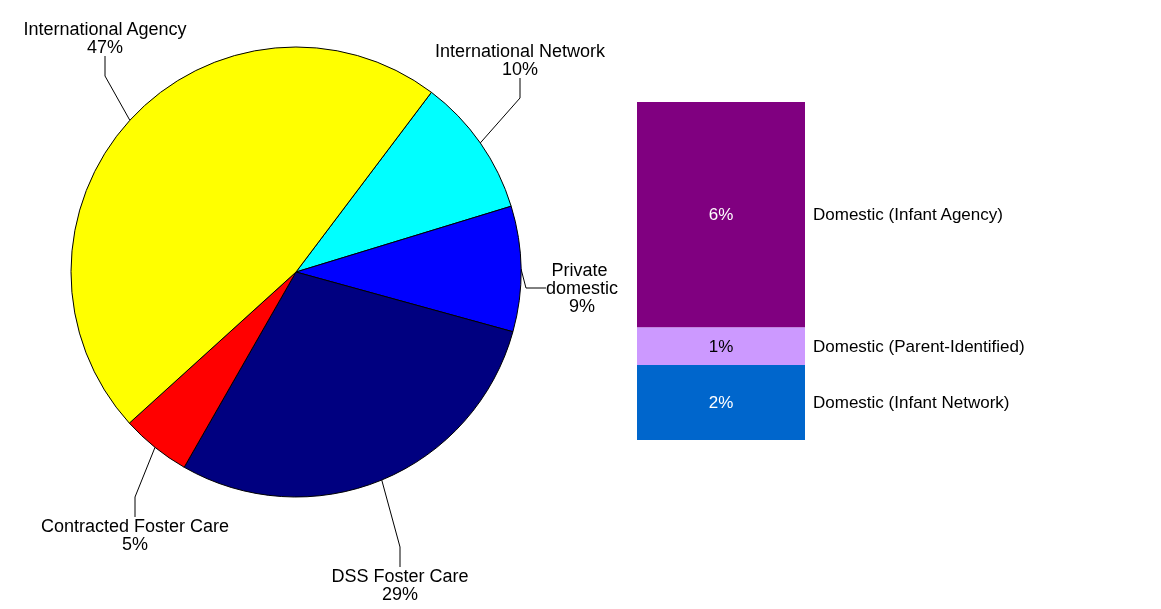 This screenshot has height=609, width=1161. What do you see at coordinates (919, 346) in the screenshot?
I see `series-label: Domestic (Parent-Identified)` at bounding box center [919, 346].